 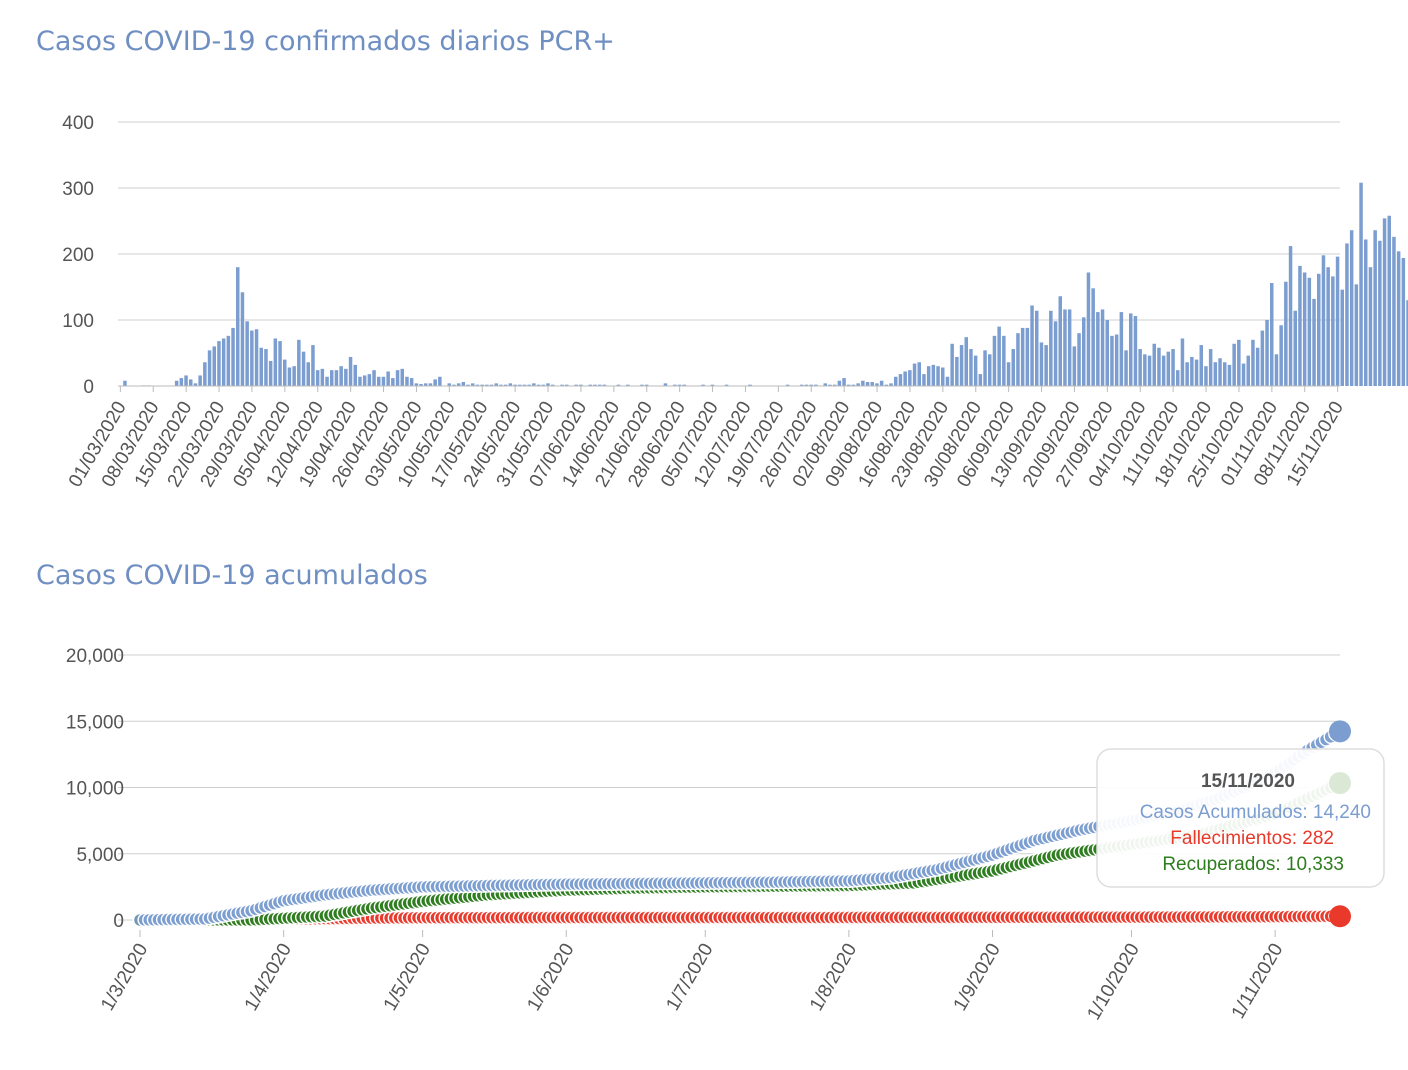 What do you see at coordinates (1340, 731) in the screenshot?
I see `highlight-point-cases` at bounding box center [1340, 731].